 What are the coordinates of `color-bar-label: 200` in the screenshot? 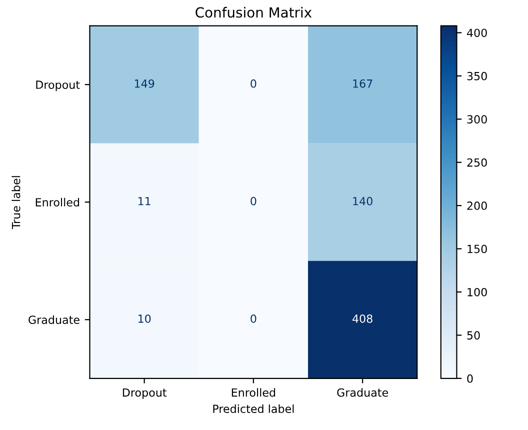 It's located at (477, 206).